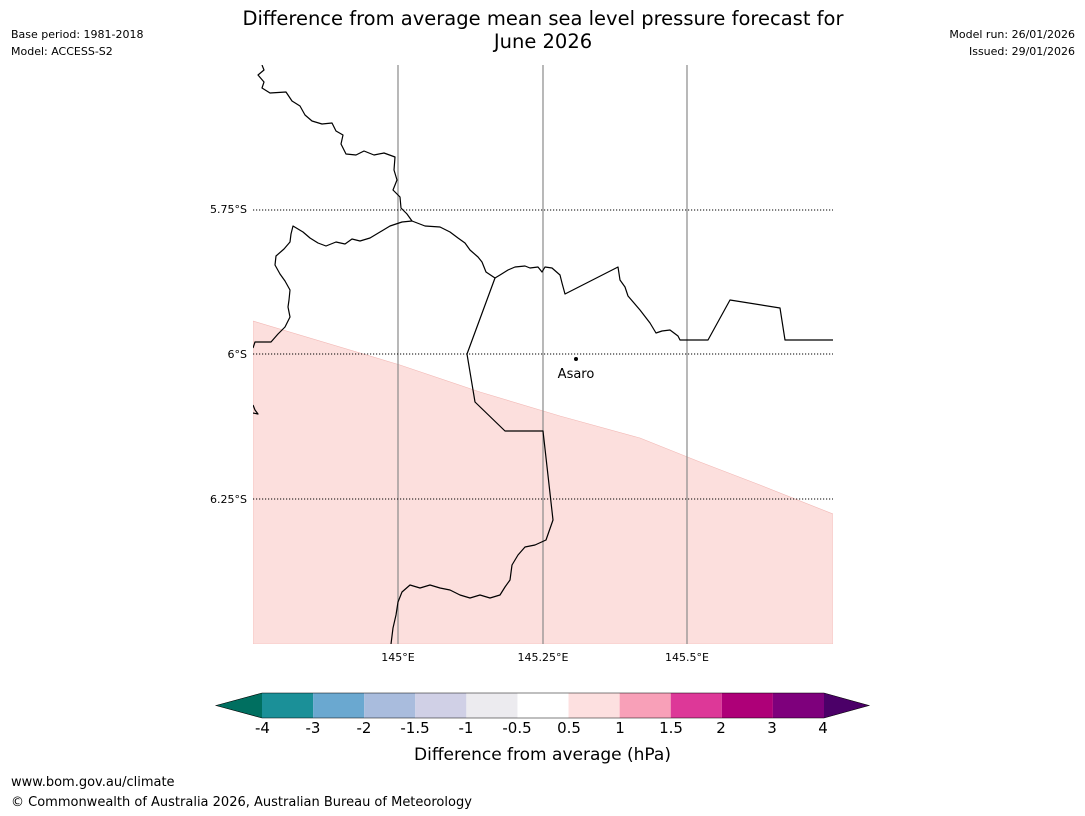 This screenshot has height=816, width=1085. Describe the element at coordinates (237, 354) in the screenshot. I see `lat-label-6: 6°S` at that location.